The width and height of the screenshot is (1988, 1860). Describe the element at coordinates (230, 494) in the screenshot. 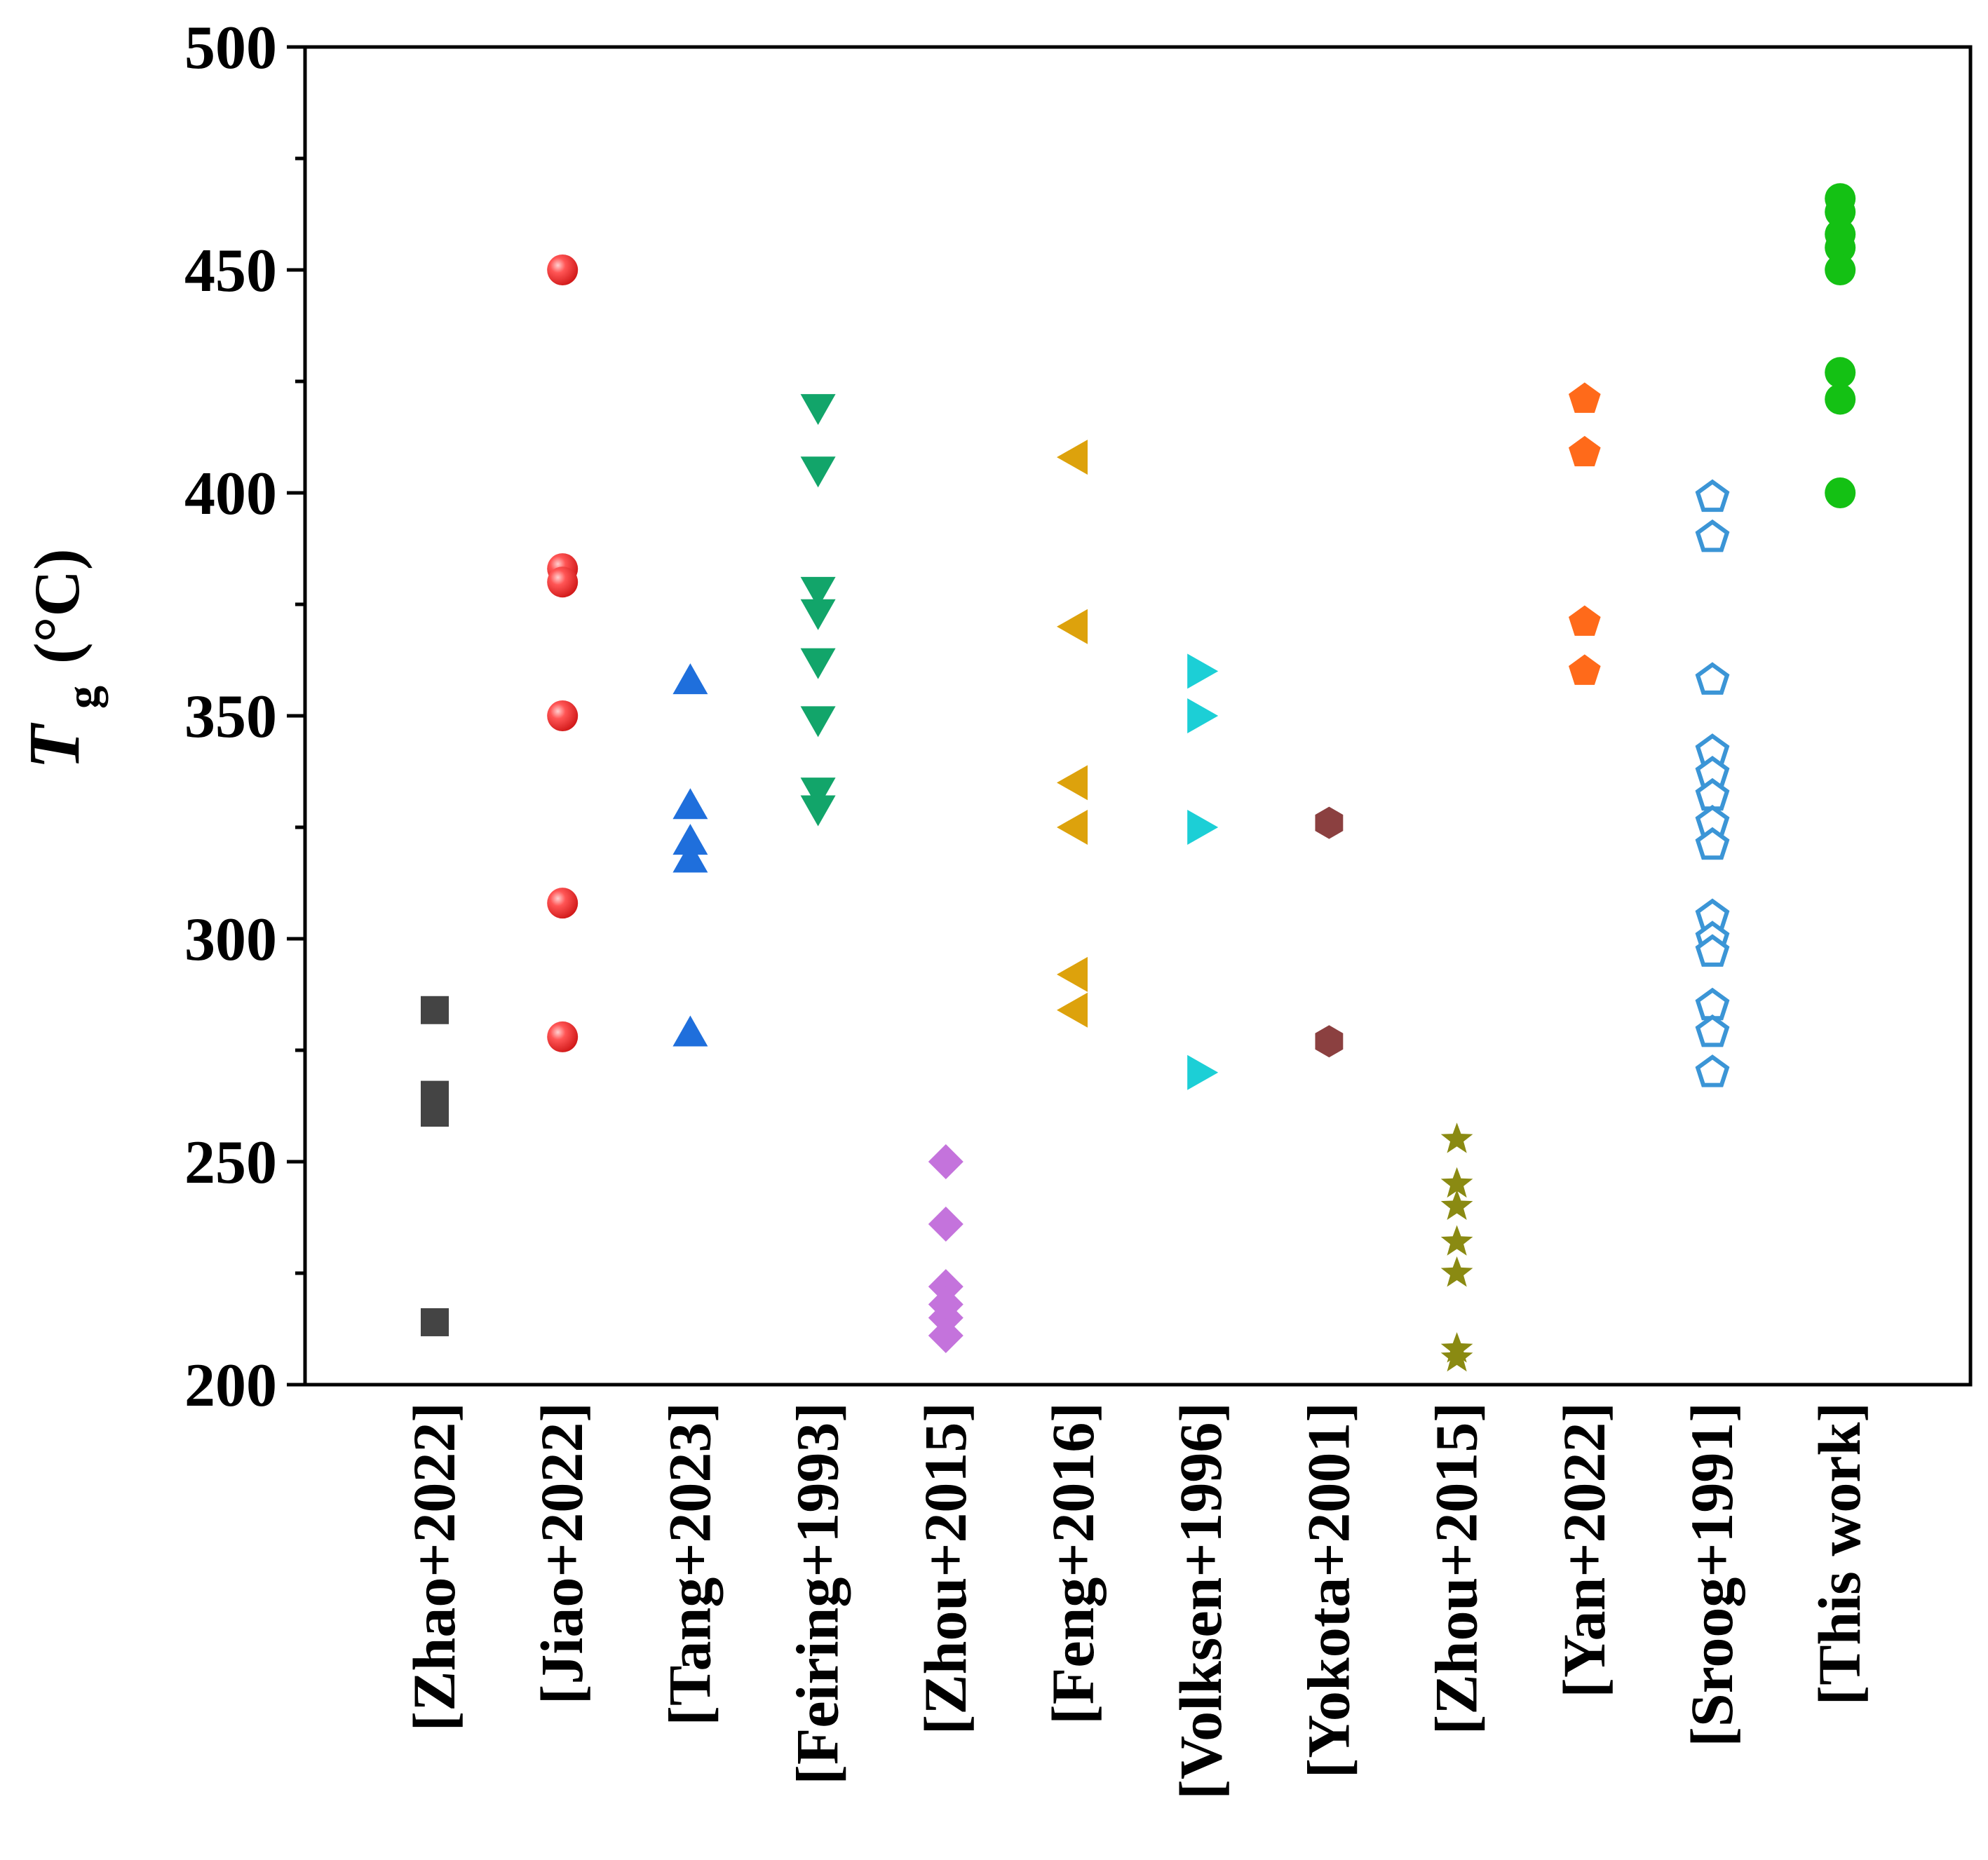

I see `y-tick-label: 400` at that location.